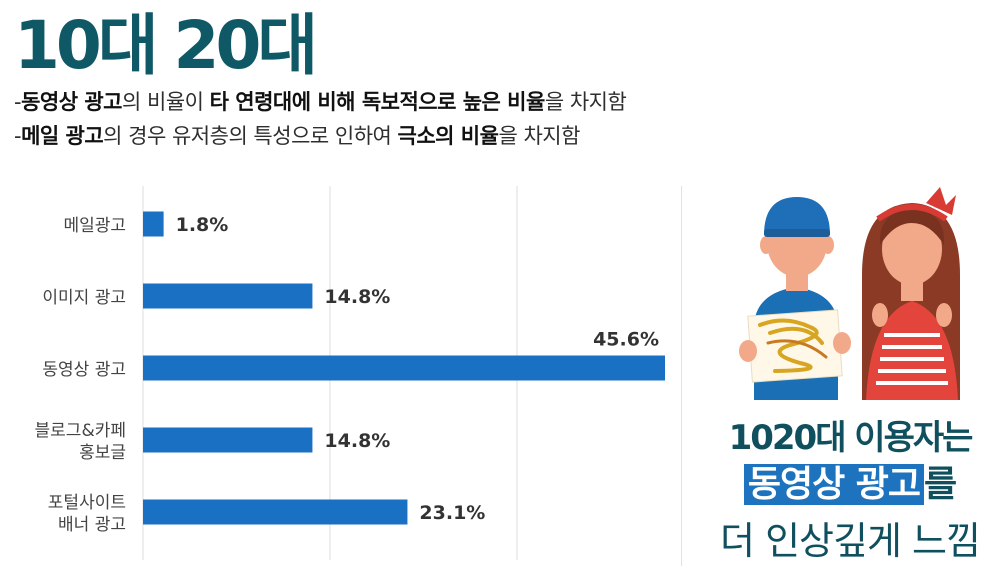  What do you see at coordinates (94, 226) in the screenshot?
I see `category-label-0: 메일광고` at bounding box center [94, 226].